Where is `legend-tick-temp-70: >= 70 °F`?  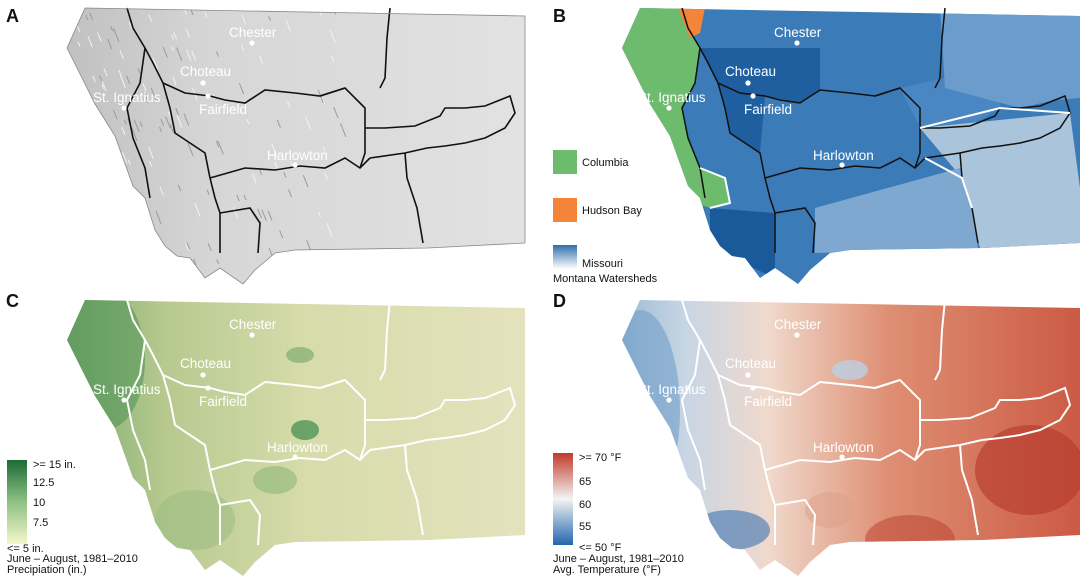 legend-tick-temp-70: >= 70 °F is located at coordinates (600, 458).